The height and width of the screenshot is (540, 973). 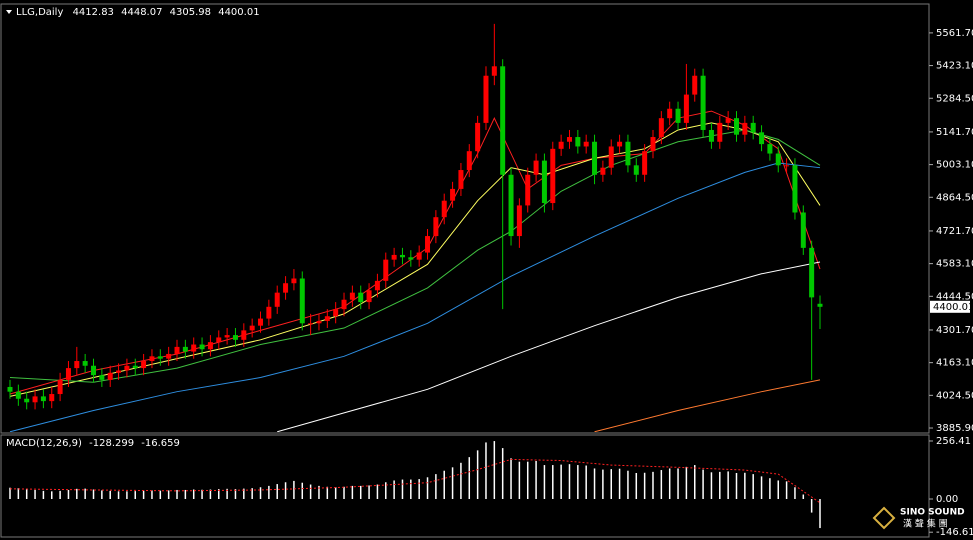 What do you see at coordinates (954, 231) in the screenshot?
I see `y-tick-label: 4721.70` at bounding box center [954, 231].